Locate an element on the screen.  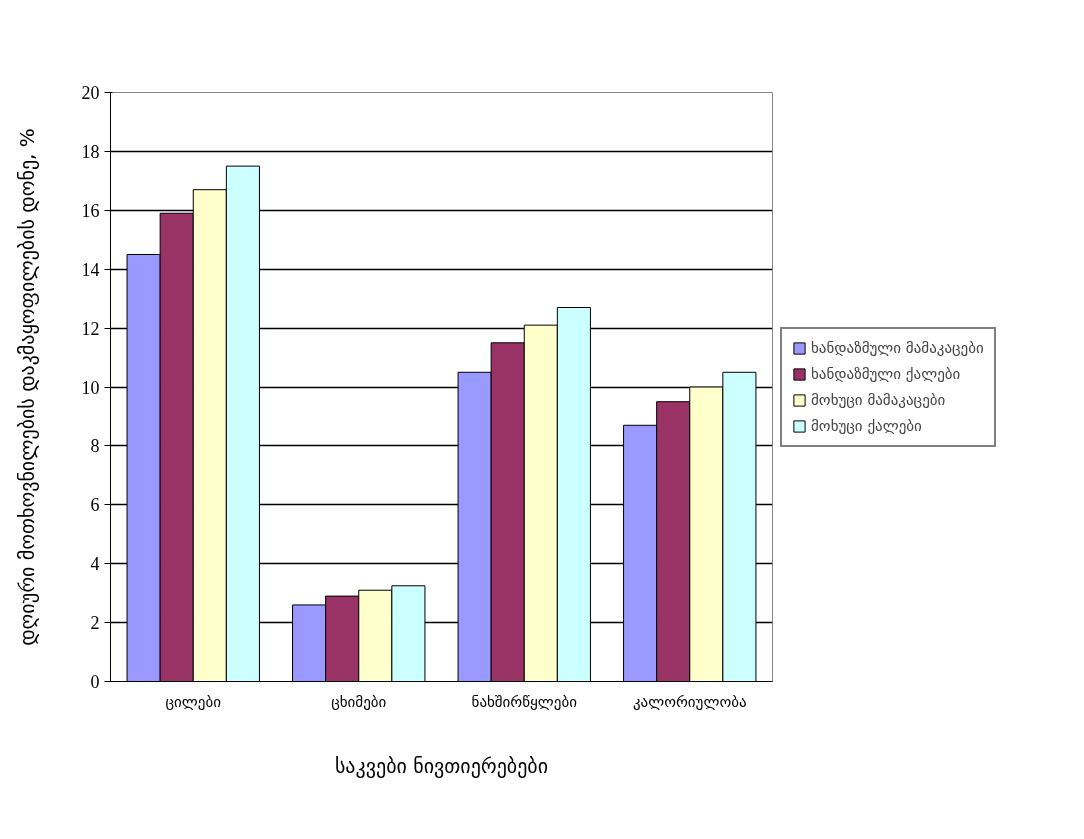
x-tick-label: ცხიმები is located at coordinates (359, 701).